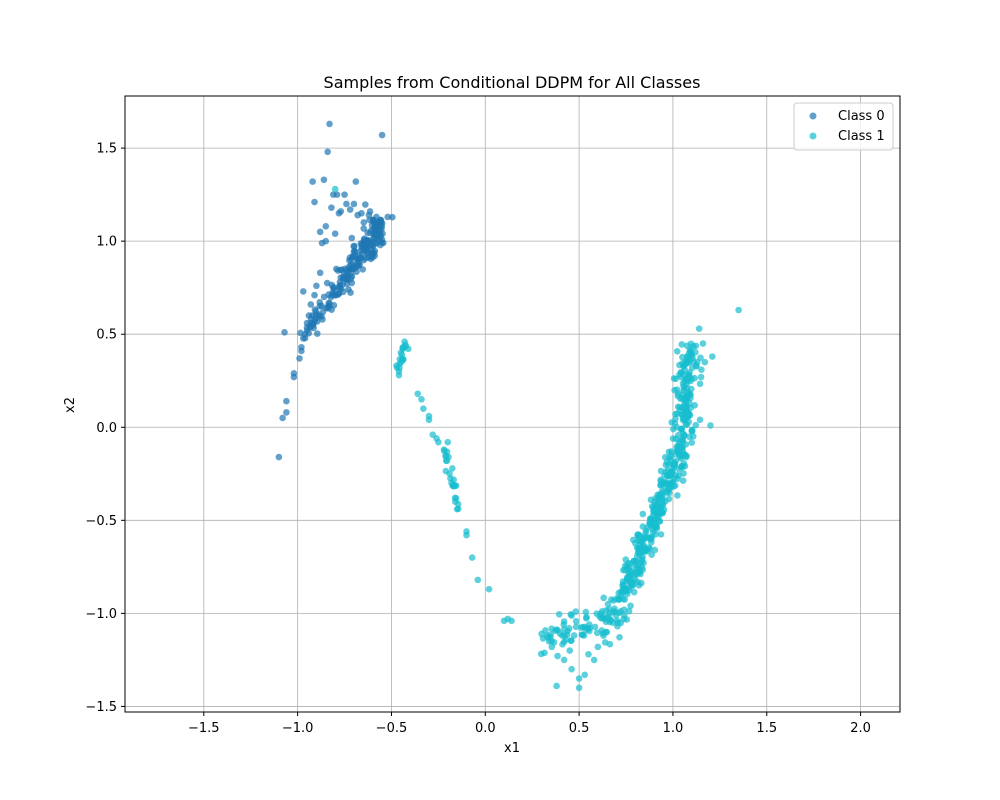  What do you see at coordinates (766, 728) in the screenshot?
I see `x-tick-label: 1.5` at bounding box center [766, 728].